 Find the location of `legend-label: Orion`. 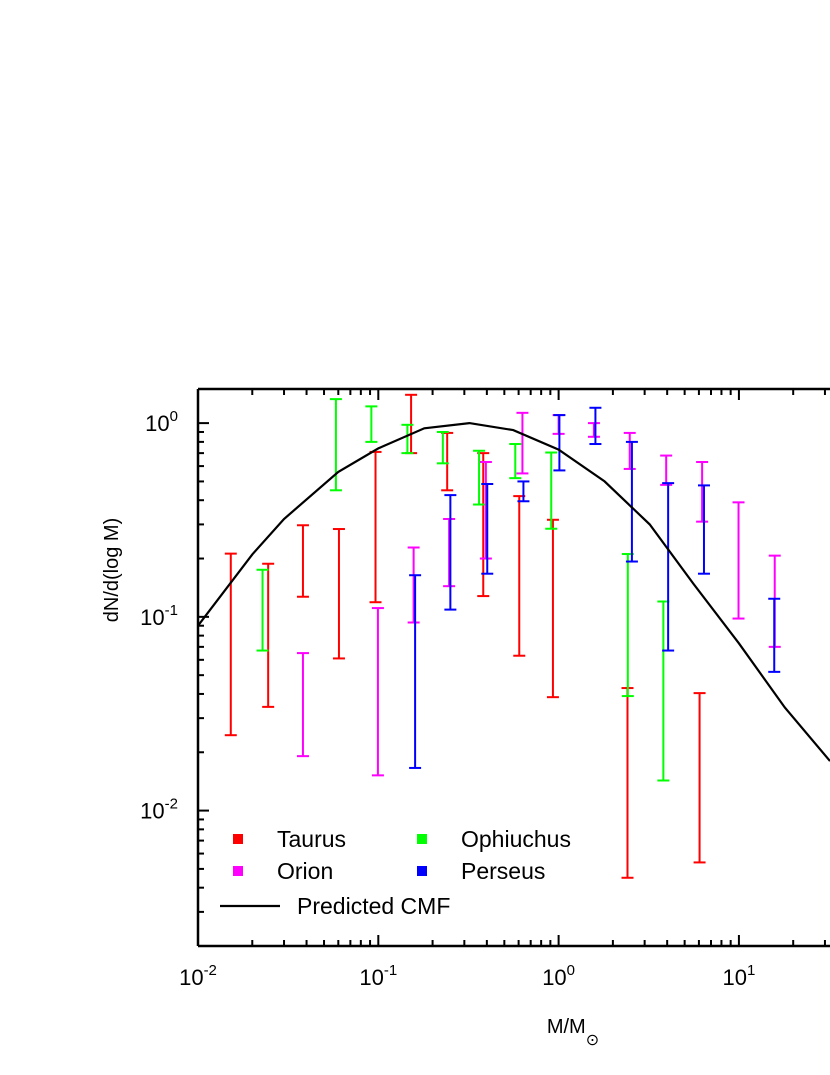

legend-label: Orion is located at coordinates (305, 871).